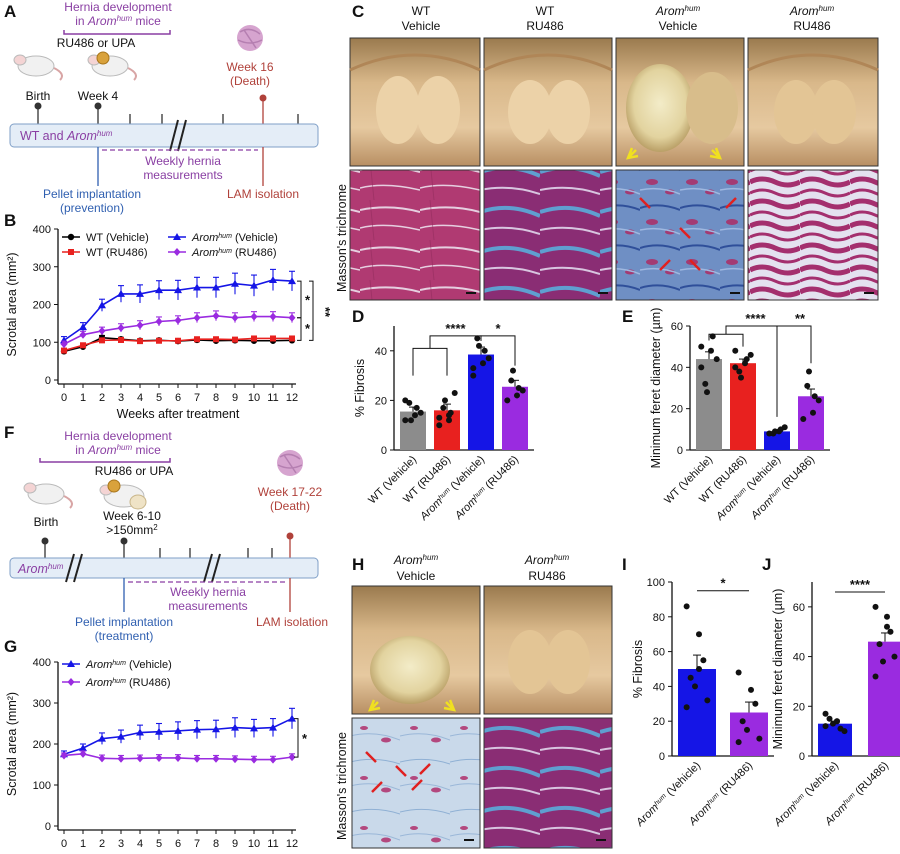 Image resolution: width=900 pixels, height=854 pixels. Describe the element at coordinates (421, 11) in the screenshot. I see `panel-c-col1-l1: WT` at that location.